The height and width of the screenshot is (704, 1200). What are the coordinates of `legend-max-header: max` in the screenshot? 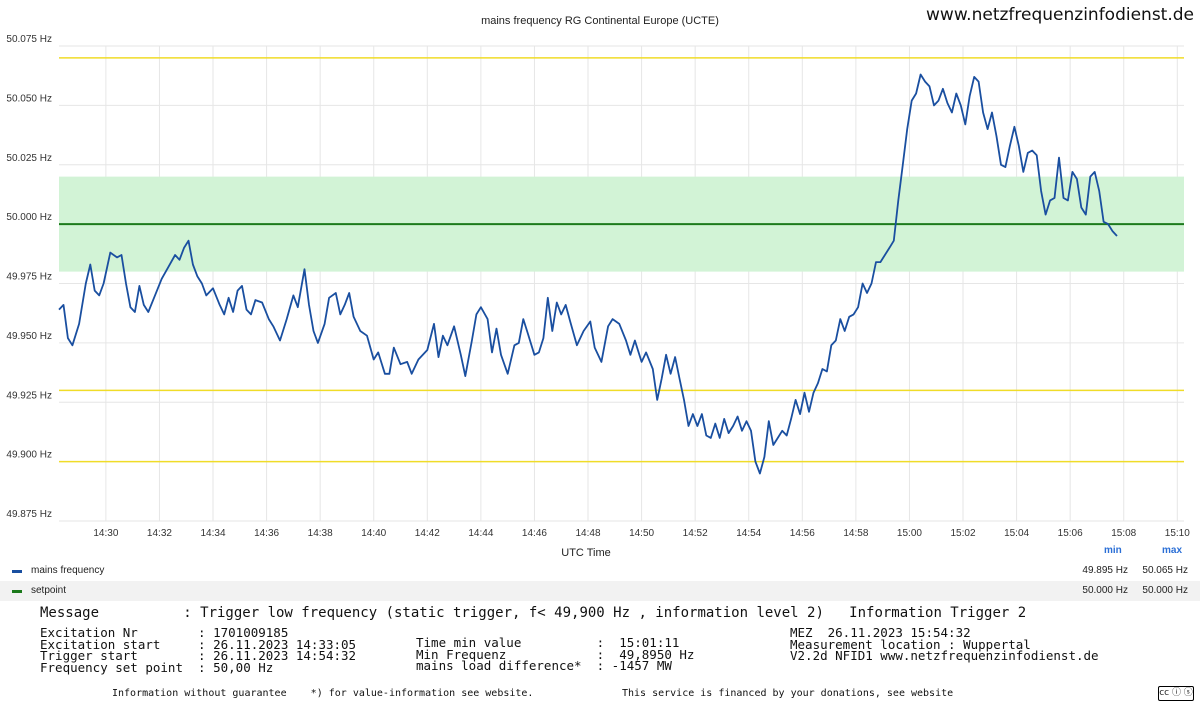 It's located at (1172, 550).